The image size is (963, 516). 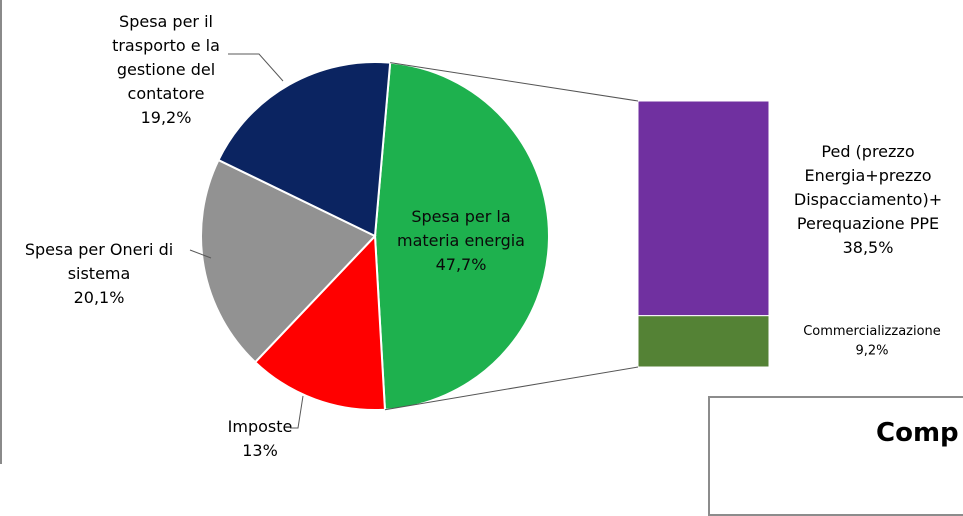 What do you see at coordinates (166, 21) in the screenshot?
I see `data-label-line: Spesa per il` at bounding box center [166, 21].